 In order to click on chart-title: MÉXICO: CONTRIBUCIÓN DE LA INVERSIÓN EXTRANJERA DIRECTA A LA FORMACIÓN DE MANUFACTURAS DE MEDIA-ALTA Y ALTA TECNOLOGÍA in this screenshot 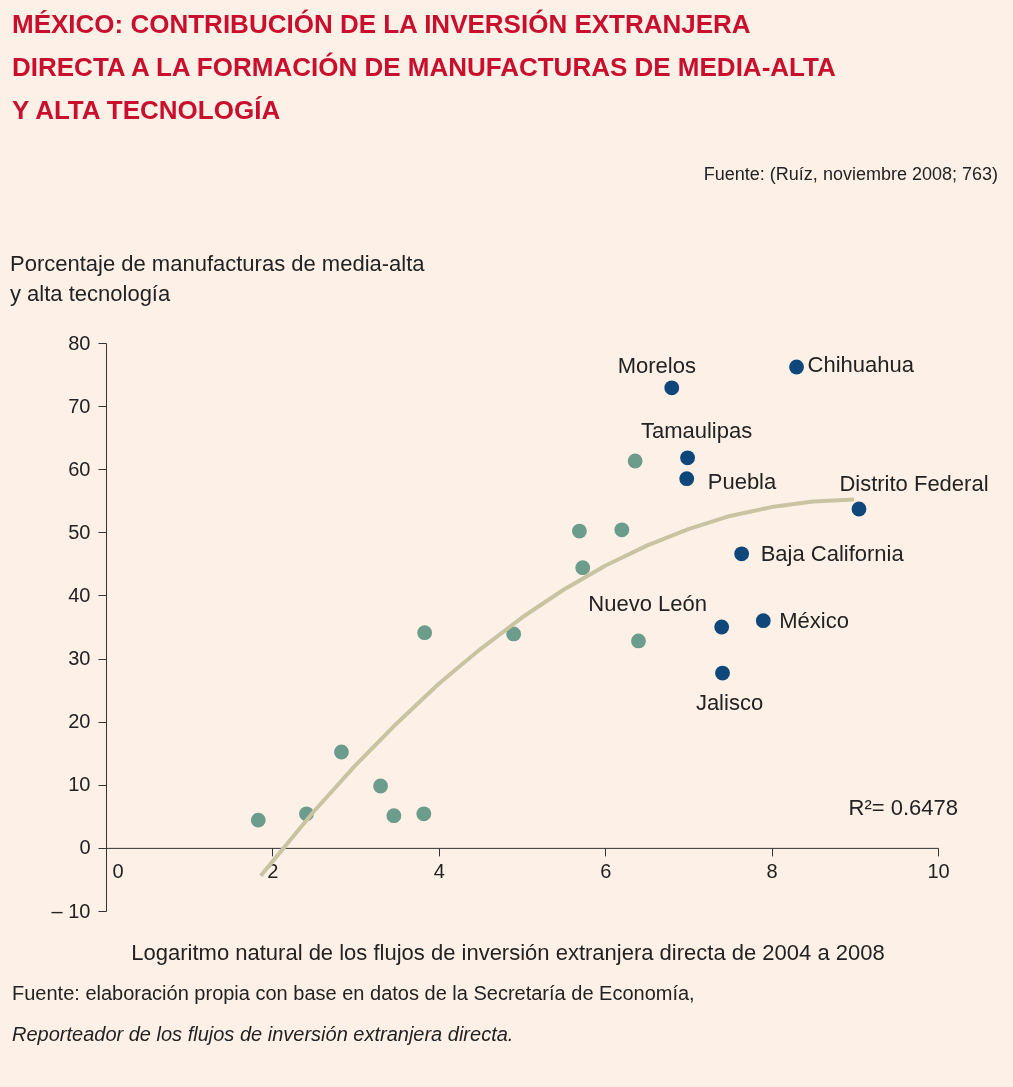, I will do `click(424, 67)`.